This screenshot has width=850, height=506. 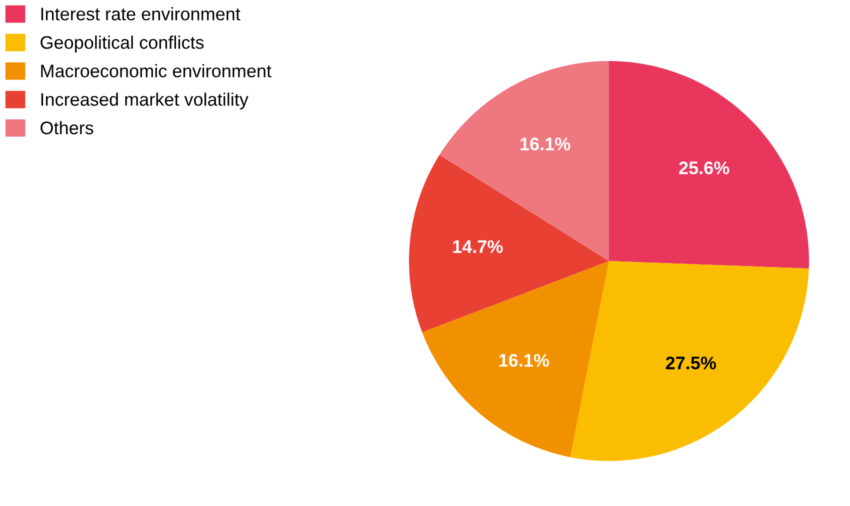 I want to click on legend-label: Others, so click(x=67, y=127).